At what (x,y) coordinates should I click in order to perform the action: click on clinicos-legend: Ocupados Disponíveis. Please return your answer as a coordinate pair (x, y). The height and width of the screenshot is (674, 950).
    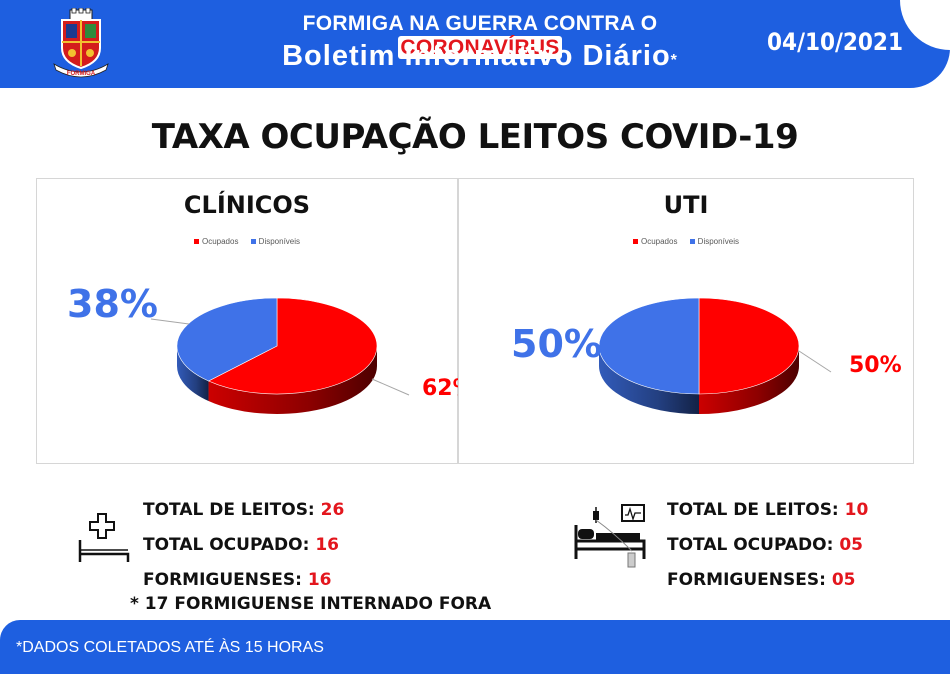
    Looking at the image, I should click on (247, 241).